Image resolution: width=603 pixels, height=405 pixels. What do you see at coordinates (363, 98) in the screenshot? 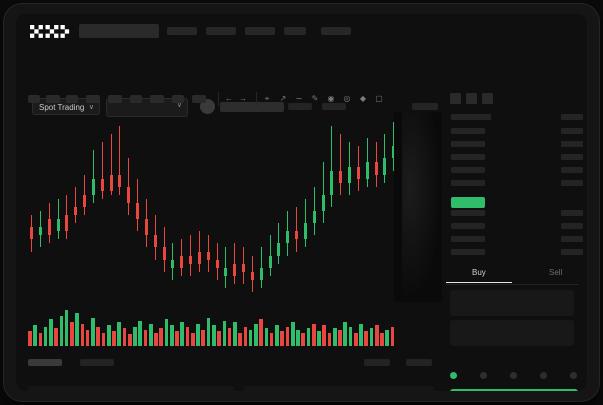
I see `lock-icon: ◆` at bounding box center [363, 98].